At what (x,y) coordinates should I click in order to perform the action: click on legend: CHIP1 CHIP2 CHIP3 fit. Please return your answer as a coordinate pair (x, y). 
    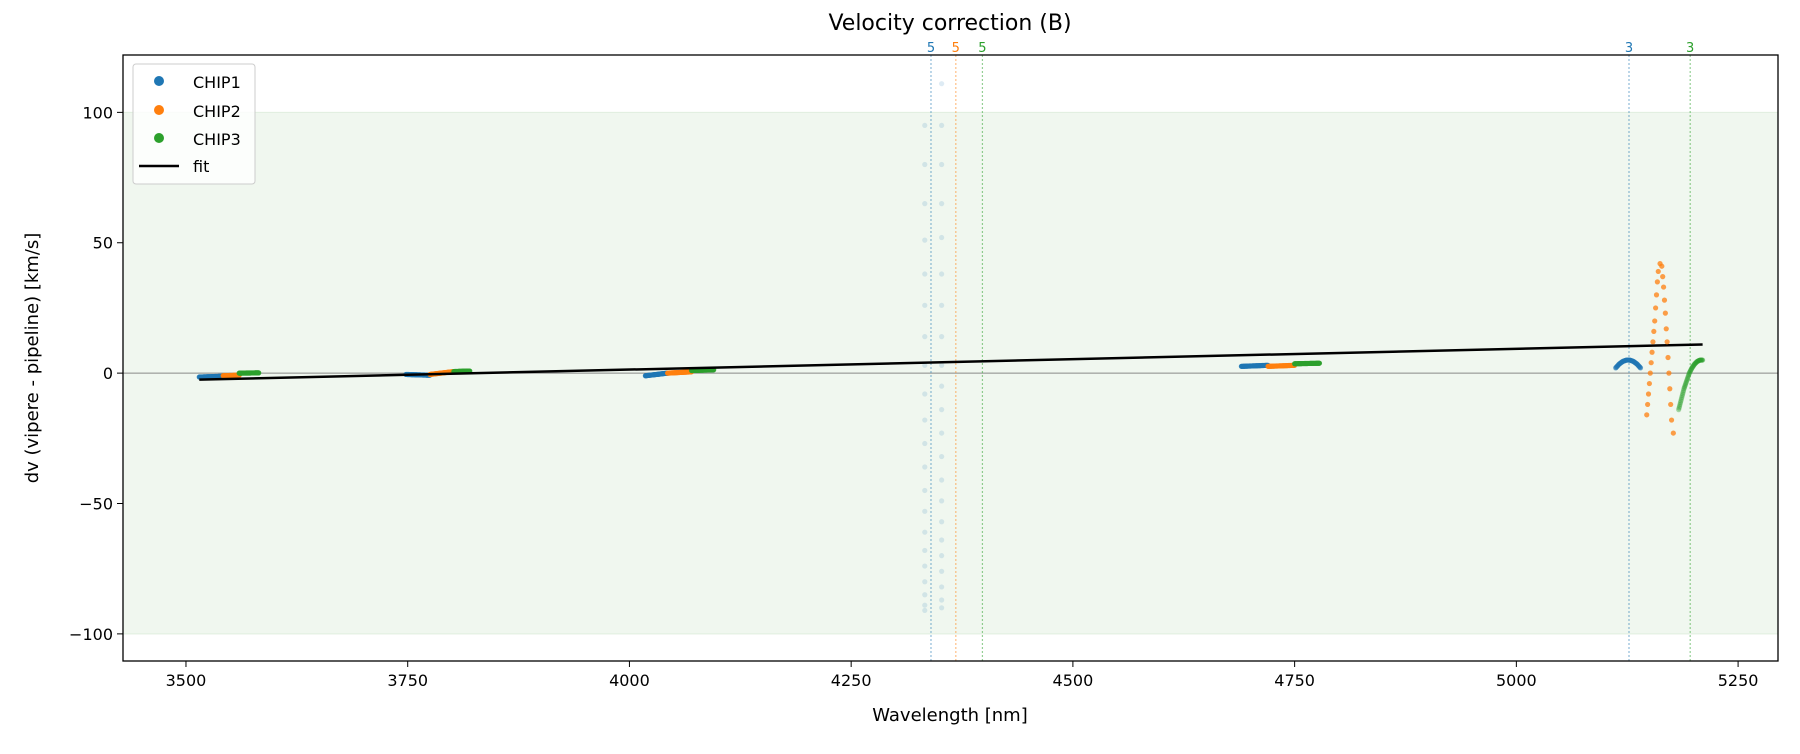
    Looking at the image, I should click on (194, 124).